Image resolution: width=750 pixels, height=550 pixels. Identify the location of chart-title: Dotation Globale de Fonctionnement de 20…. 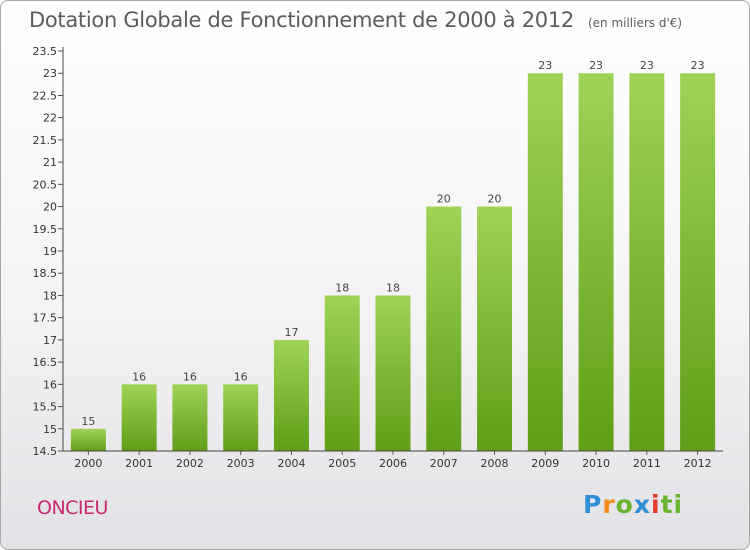
(355, 20).